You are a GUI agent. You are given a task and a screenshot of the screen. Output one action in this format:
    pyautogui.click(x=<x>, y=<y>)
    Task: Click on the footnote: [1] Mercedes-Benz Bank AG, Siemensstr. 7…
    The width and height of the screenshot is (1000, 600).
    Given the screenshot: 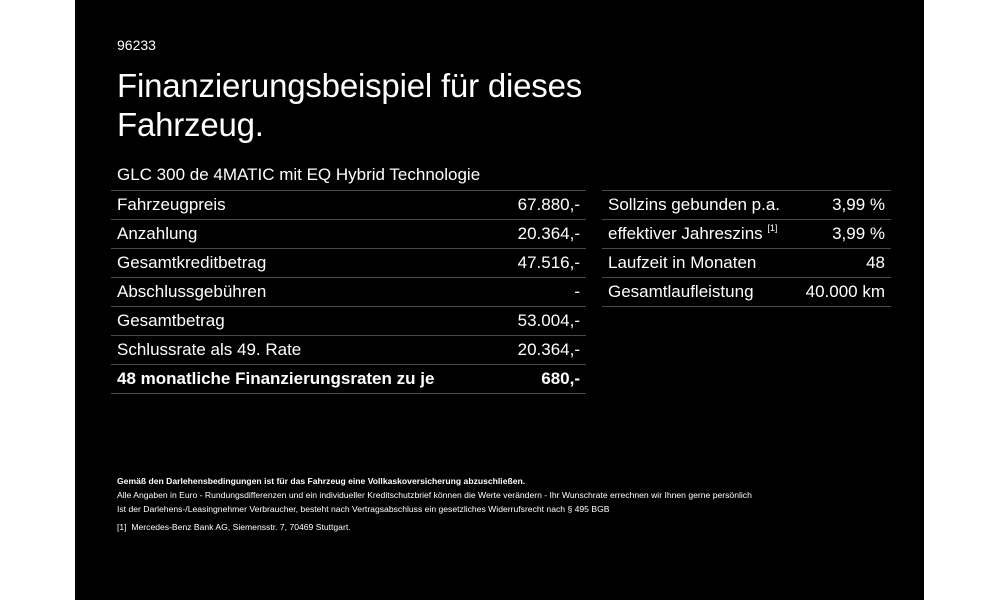 What is the action you would take?
    pyautogui.click(x=502, y=527)
    